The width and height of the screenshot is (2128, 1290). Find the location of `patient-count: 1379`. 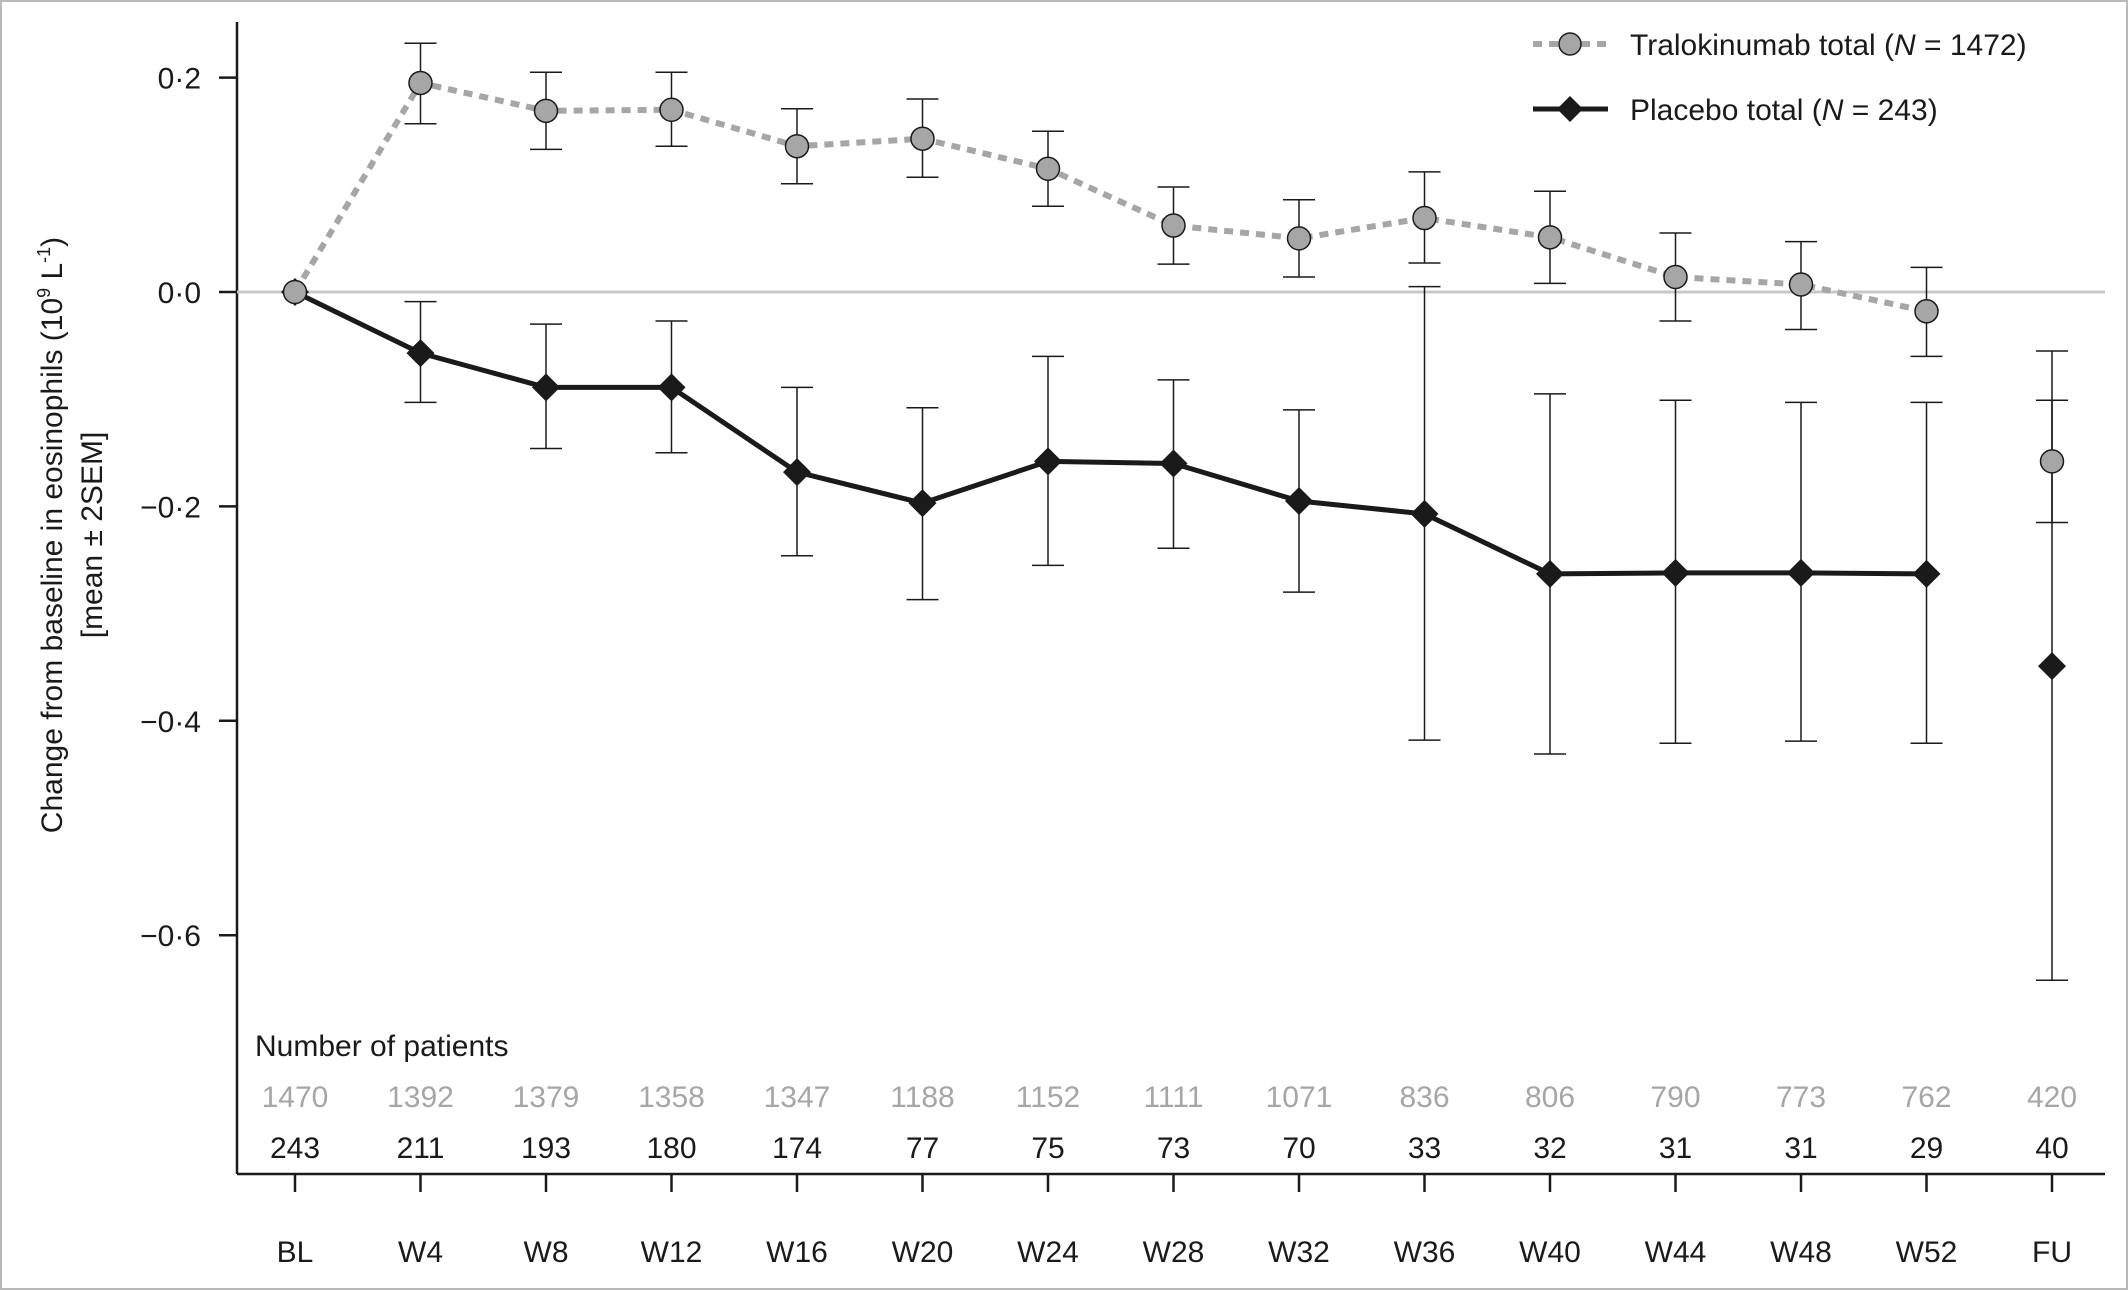

patient-count: 1379 is located at coordinates (546, 1097).